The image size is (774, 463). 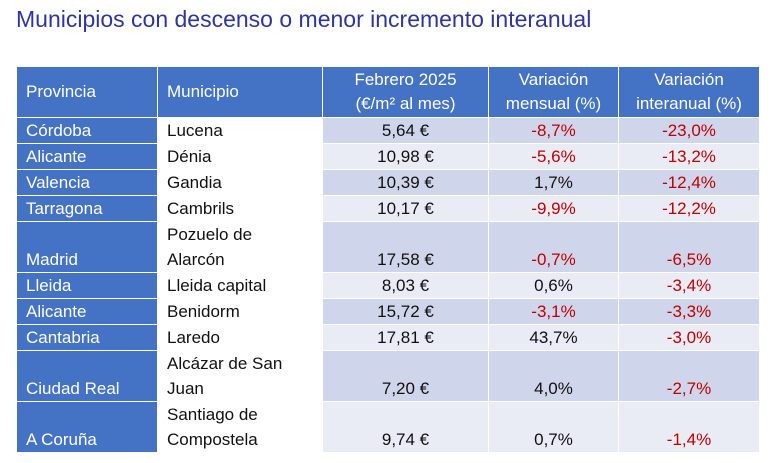 I want to click on cell-precio: 10,17 €, so click(x=405, y=208).